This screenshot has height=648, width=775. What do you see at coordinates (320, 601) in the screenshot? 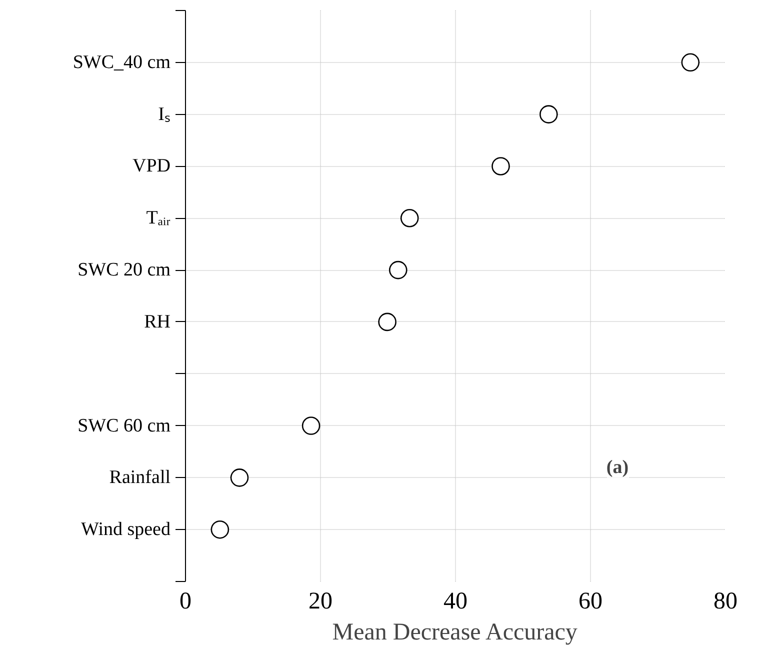
I see `x-tick-label: 20` at bounding box center [320, 601].